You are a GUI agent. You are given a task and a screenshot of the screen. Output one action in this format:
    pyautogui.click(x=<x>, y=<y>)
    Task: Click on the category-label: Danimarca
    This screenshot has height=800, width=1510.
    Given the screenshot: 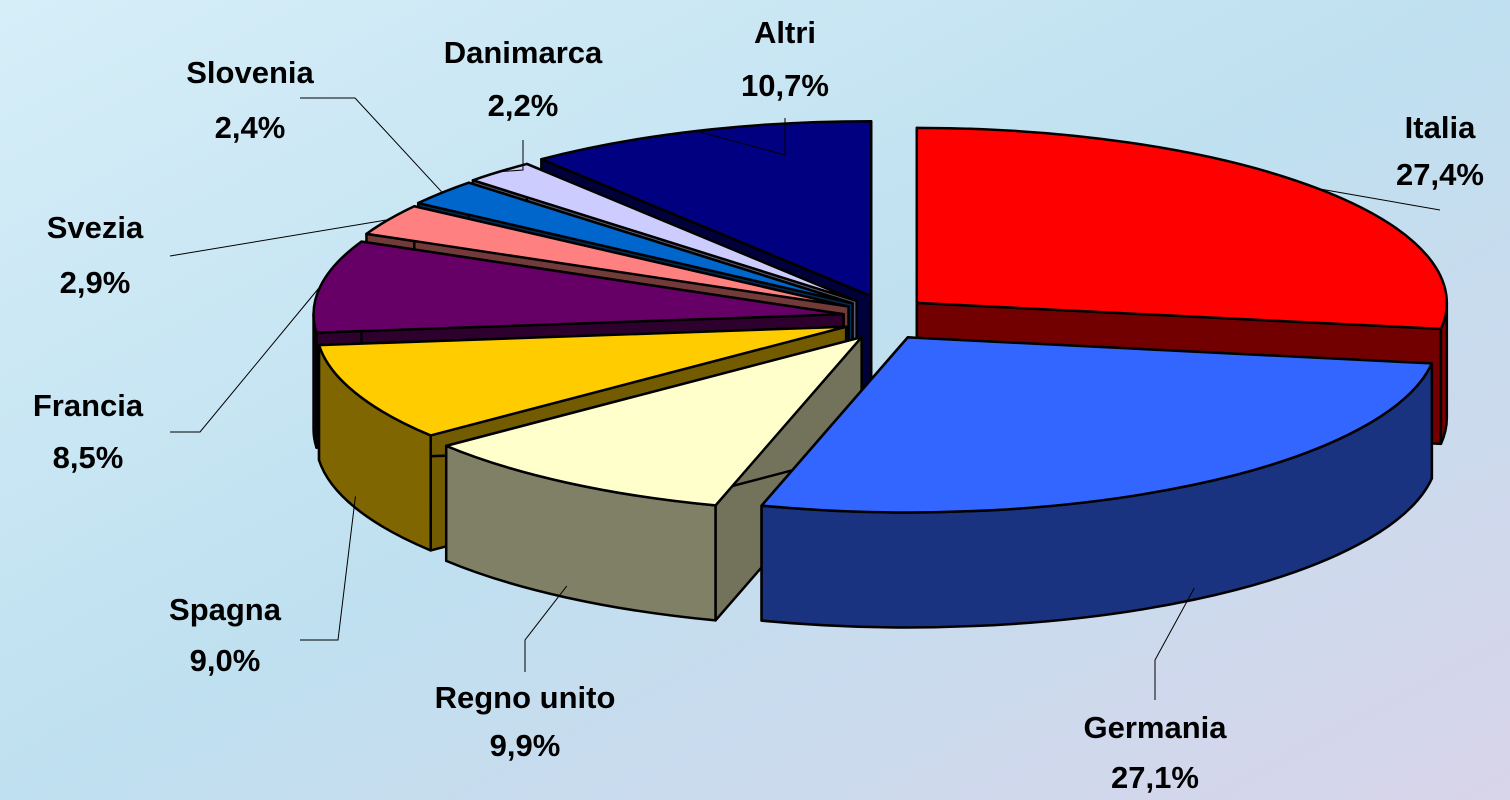 What is the action you would take?
    pyautogui.click(x=523, y=52)
    